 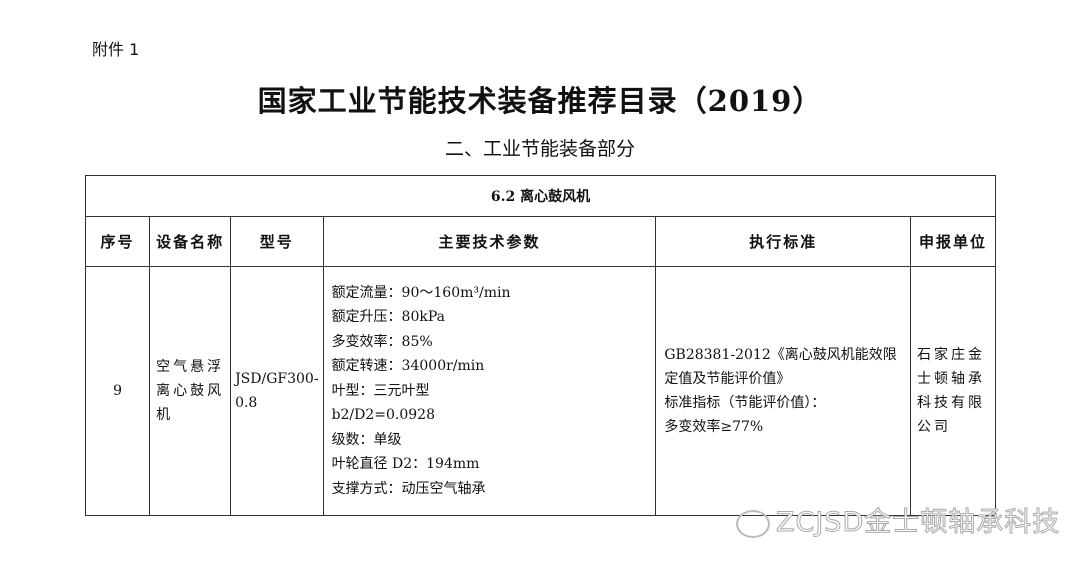 I want to click on watermark-text: ZCJSD金士顿轴承科技, so click(x=918, y=523).